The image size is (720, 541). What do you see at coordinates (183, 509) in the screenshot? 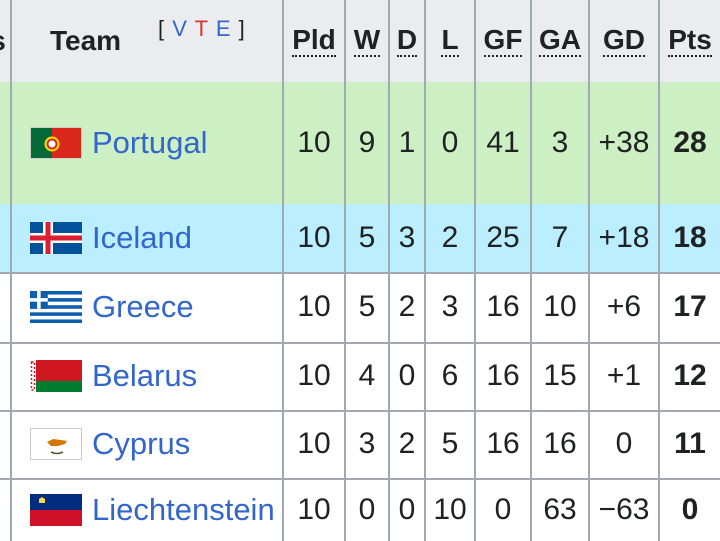
I see `team-link: Liechtenstein` at bounding box center [183, 509].